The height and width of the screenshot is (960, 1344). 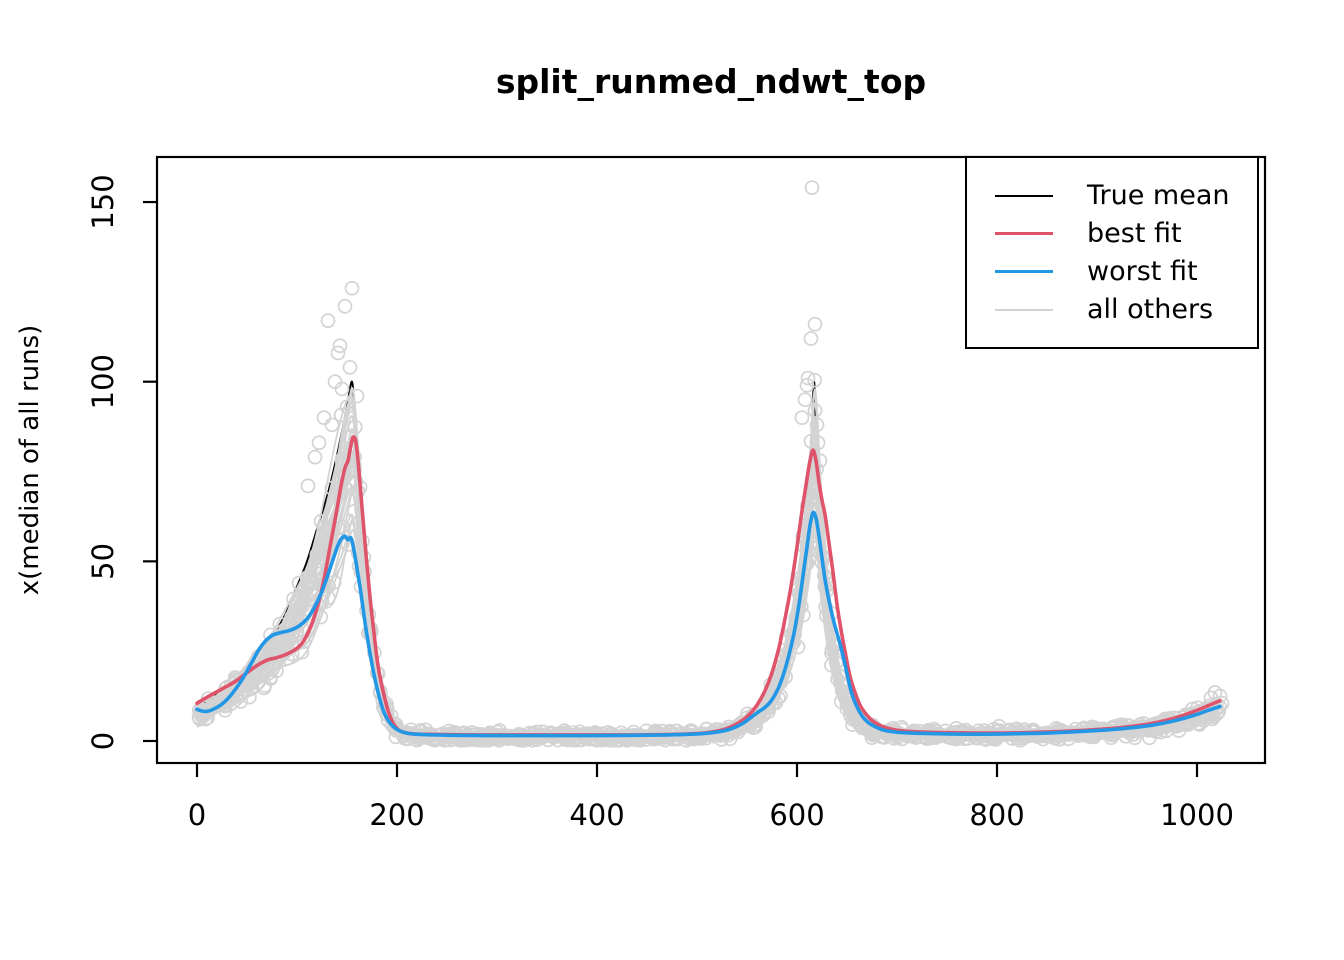 I want to click on legend-item: best fit, so click(x=1112, y=233).